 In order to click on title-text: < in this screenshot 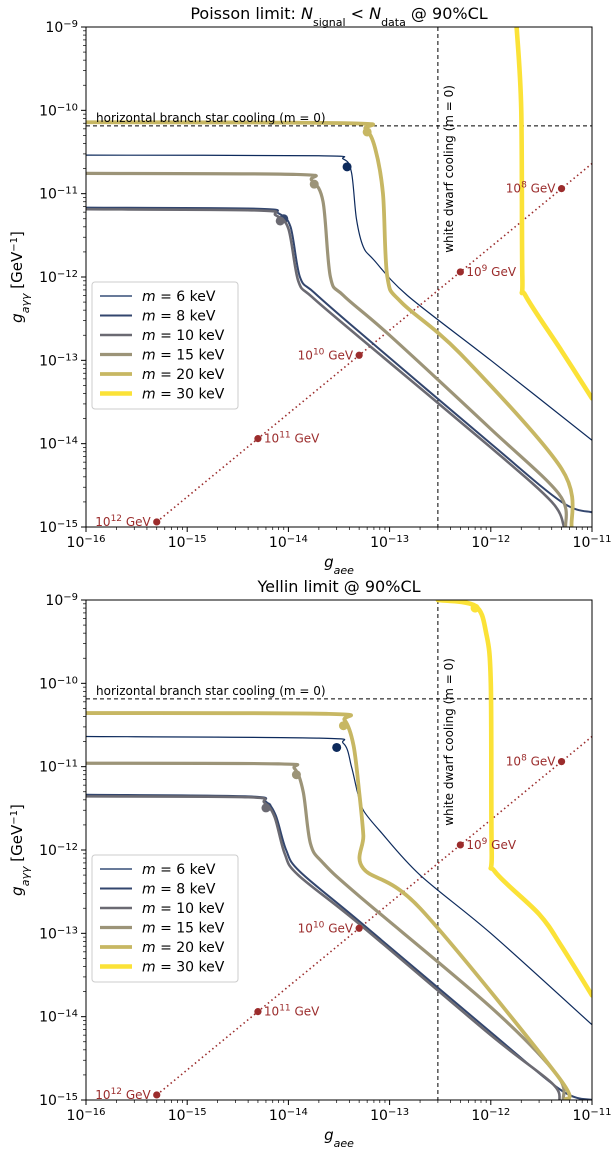, I will do `click(358, 13)`.